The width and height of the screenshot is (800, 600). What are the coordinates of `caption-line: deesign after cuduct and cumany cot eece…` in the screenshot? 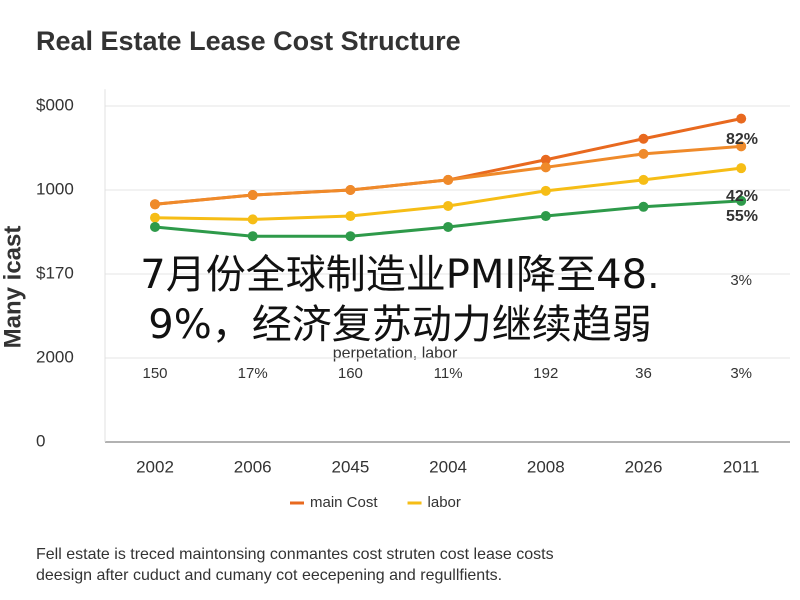 It's located at (269, 575).